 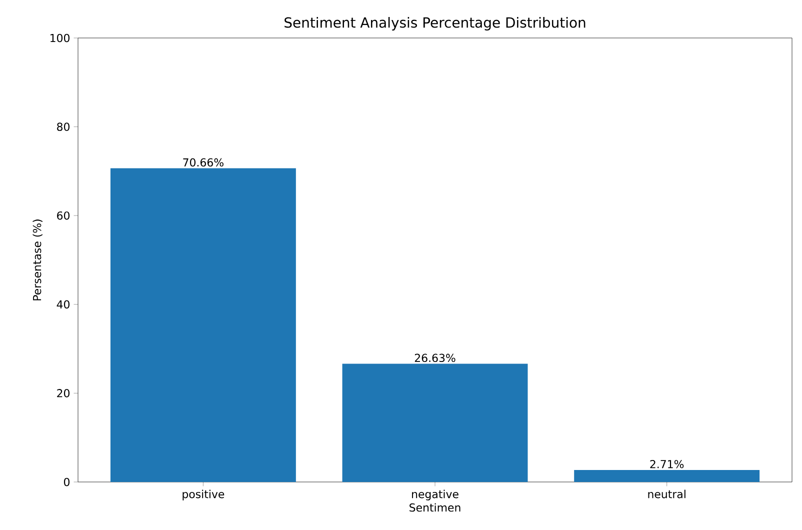 I want to click on y-axis-title: Persentase (%), so click(x=37, y=260).